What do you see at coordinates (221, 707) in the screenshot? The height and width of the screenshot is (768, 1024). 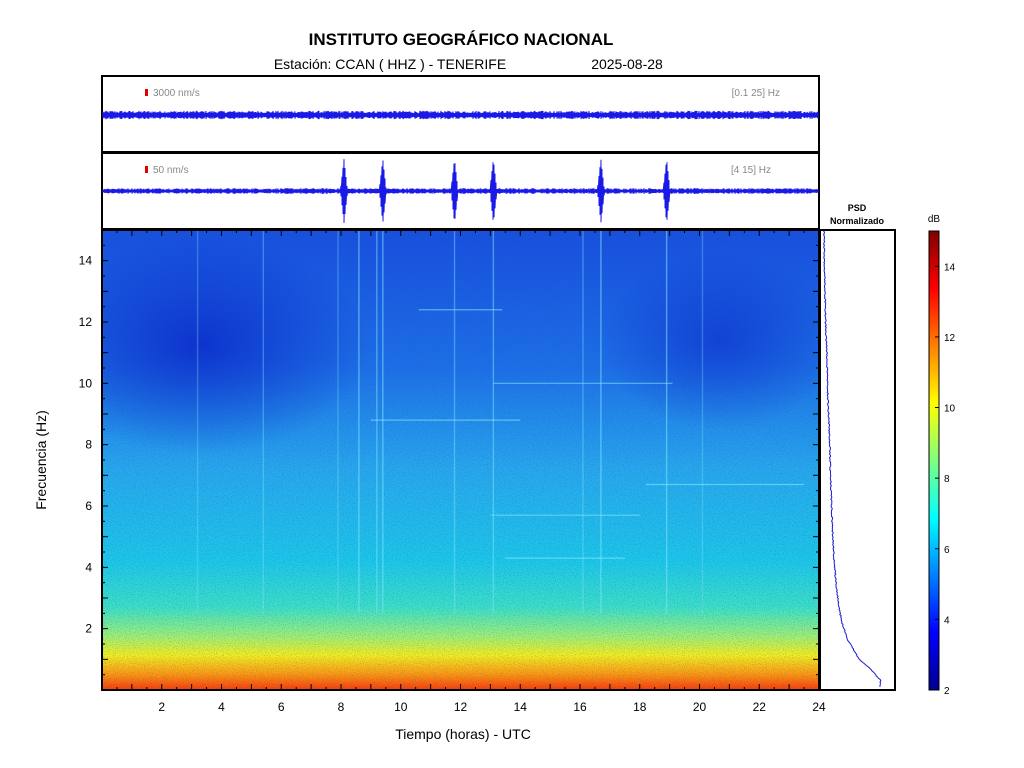 I see `x-tick-label: 4` at bounding box center [221, 707].